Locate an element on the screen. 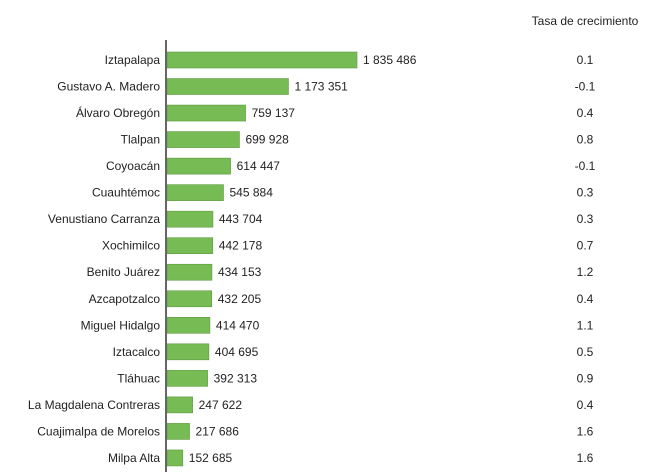 This screenshot has width=654, height=475. category-label: Coyoacán is located at coordinates (133, 166).